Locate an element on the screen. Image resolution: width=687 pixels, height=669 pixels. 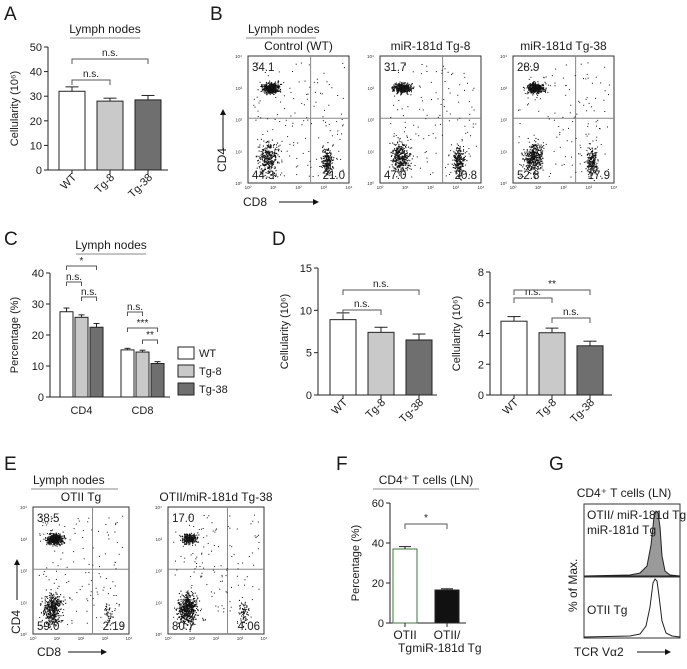
legend-swatch-tg38 is located at coordinates (186, 389).